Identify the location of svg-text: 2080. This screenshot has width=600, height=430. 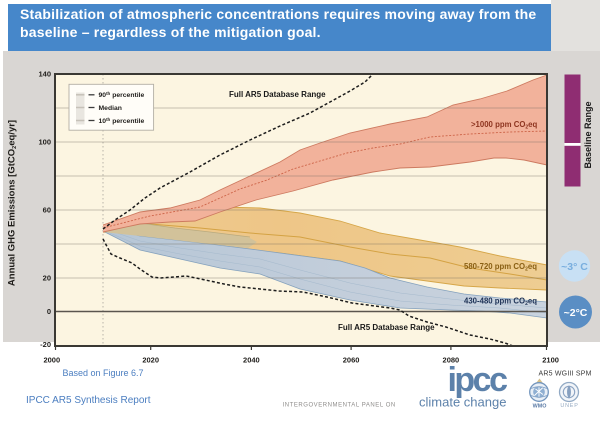
(451, 360).